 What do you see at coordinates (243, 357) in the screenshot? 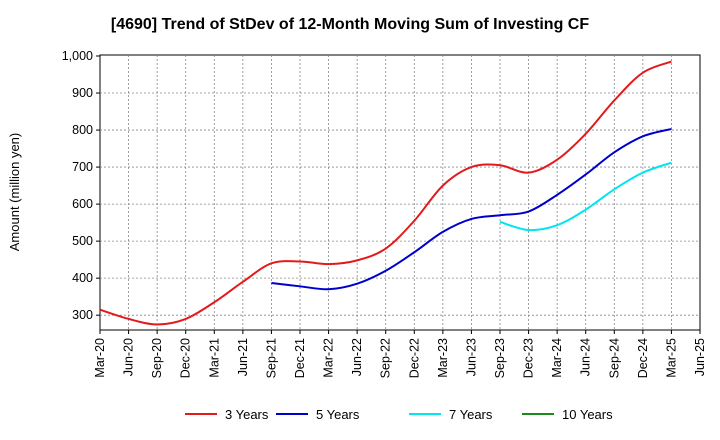
I see `x-tick-label: Jun-21` at bounding box center [243, 357].